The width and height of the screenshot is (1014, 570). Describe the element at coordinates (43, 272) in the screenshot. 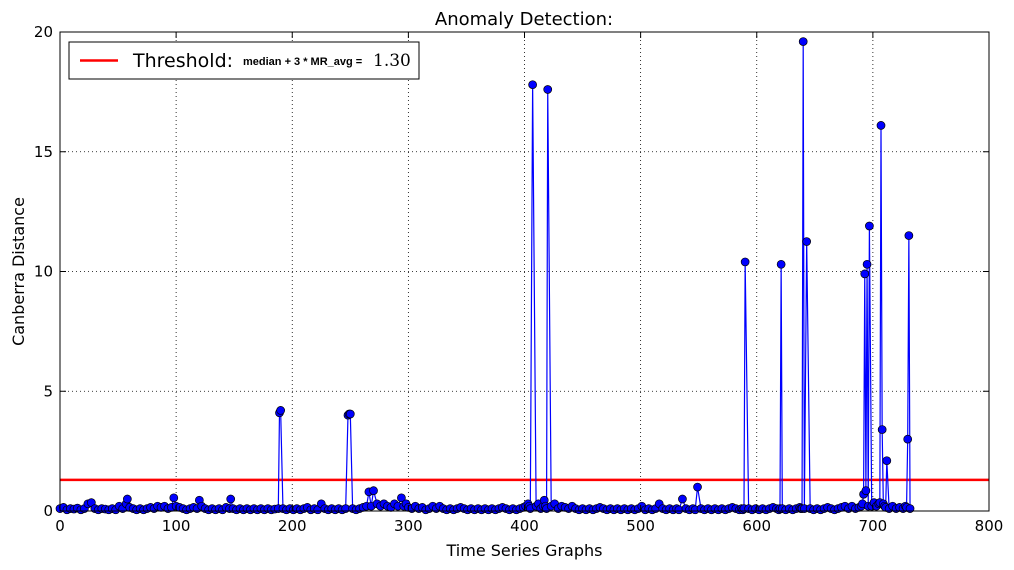

I see `y-tick-label: 10` at that location.